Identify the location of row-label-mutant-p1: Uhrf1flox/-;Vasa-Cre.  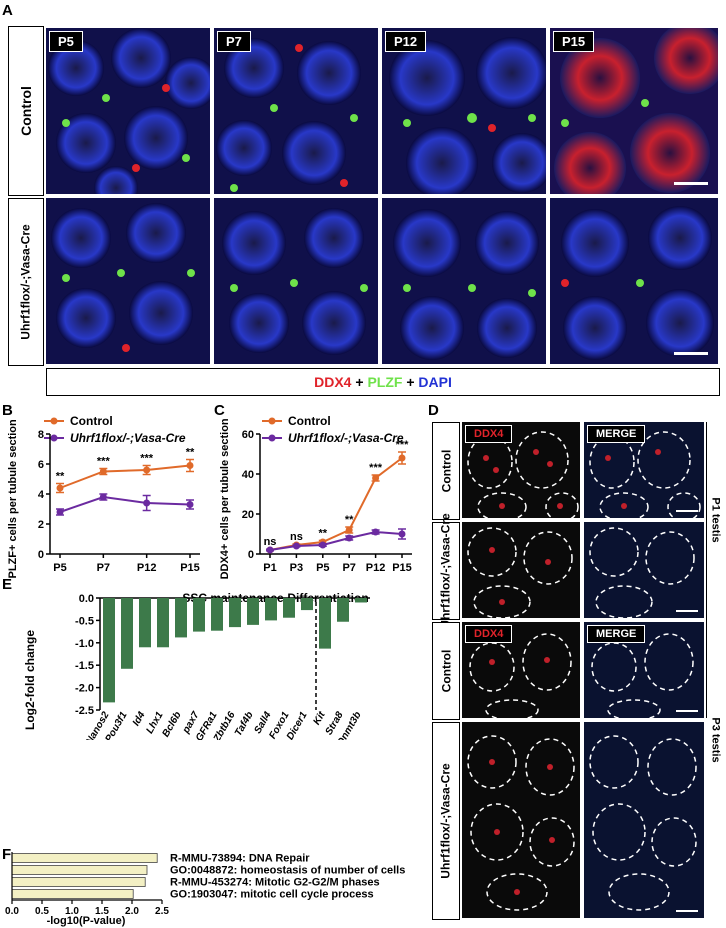
(446, 571).